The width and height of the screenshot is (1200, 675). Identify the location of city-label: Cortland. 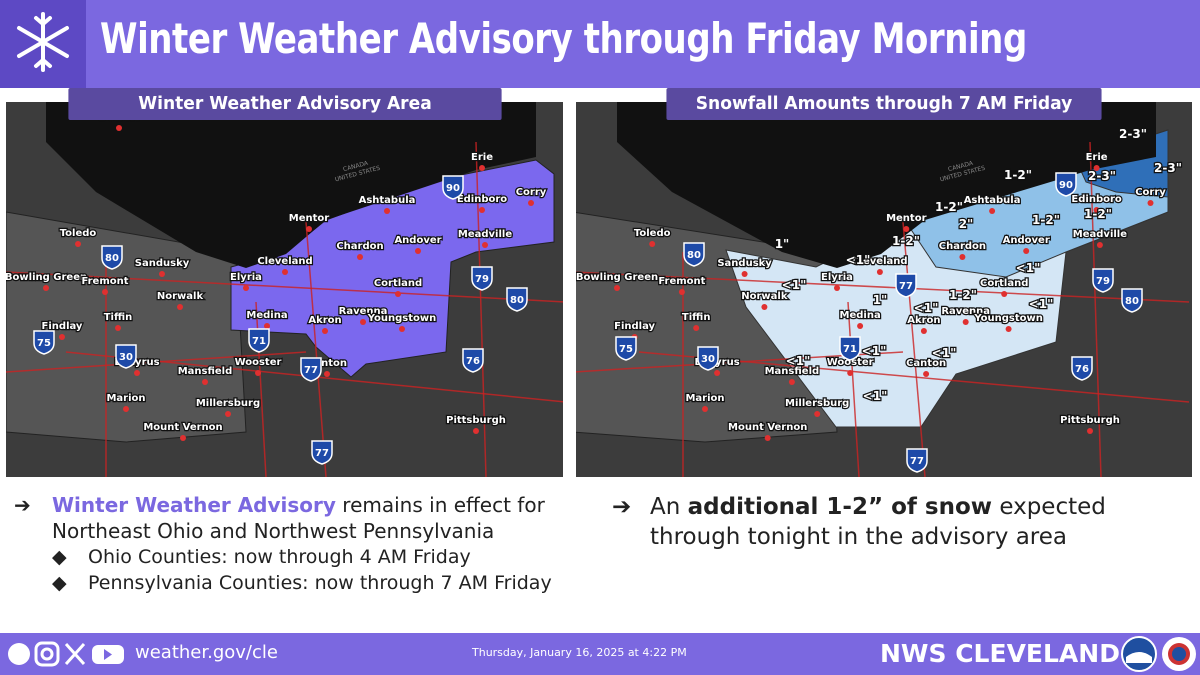
(398, 283).